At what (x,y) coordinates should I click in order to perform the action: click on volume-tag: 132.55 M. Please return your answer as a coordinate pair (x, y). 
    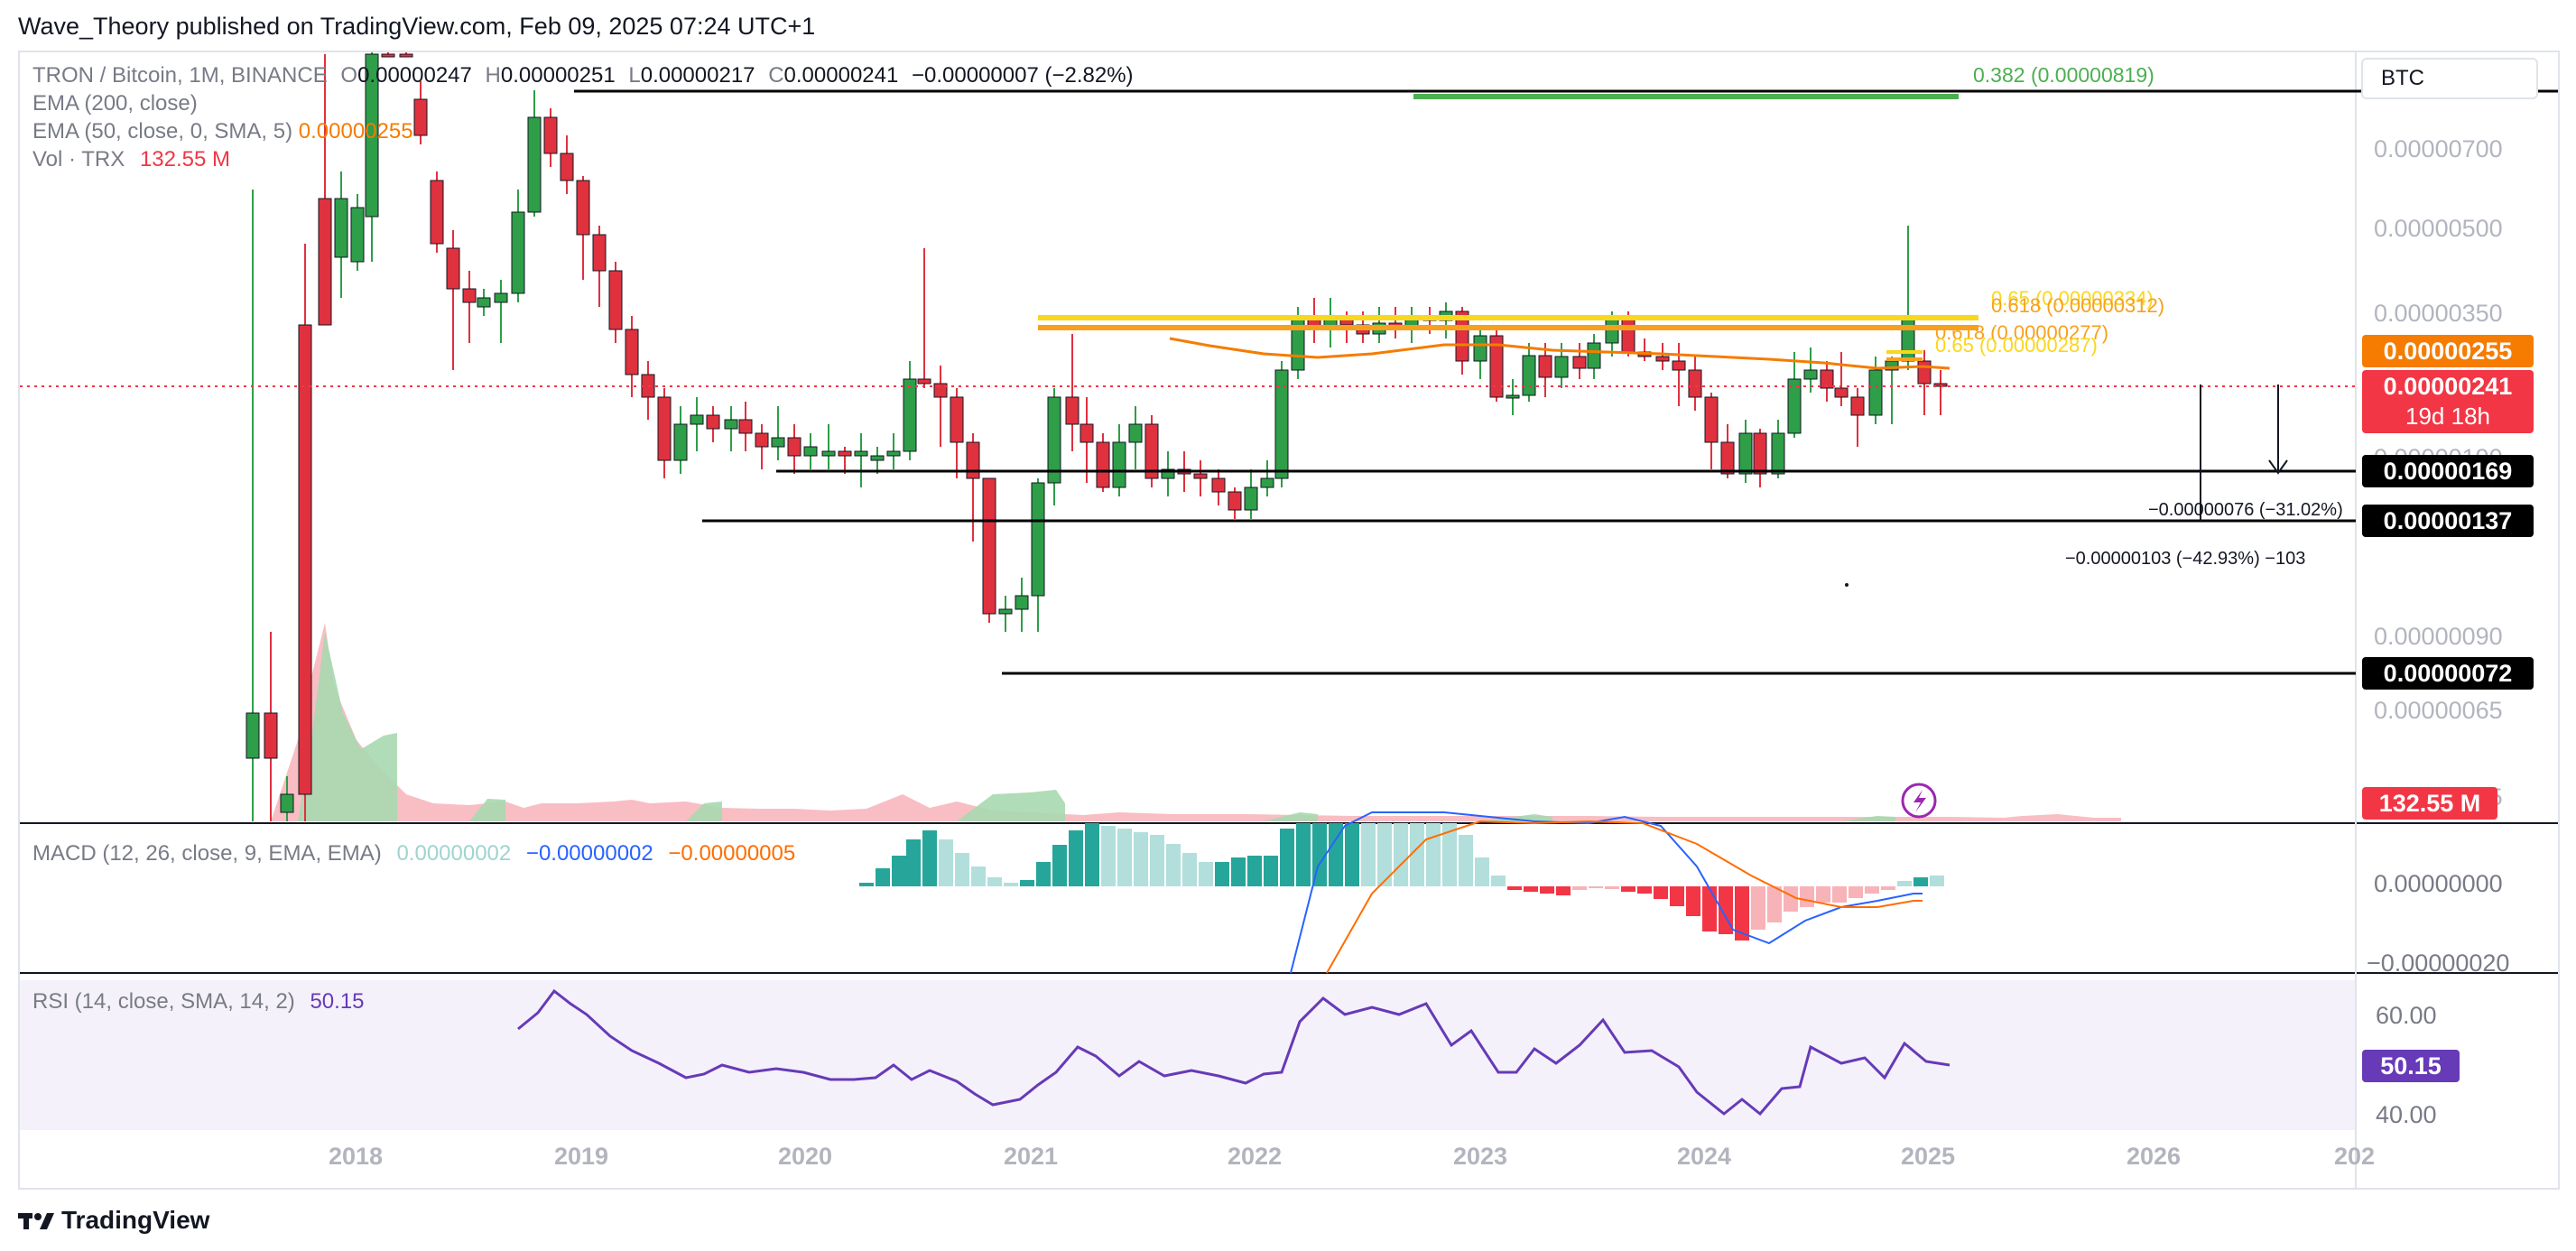
    Looking at the image, I should click on (2429, 803).